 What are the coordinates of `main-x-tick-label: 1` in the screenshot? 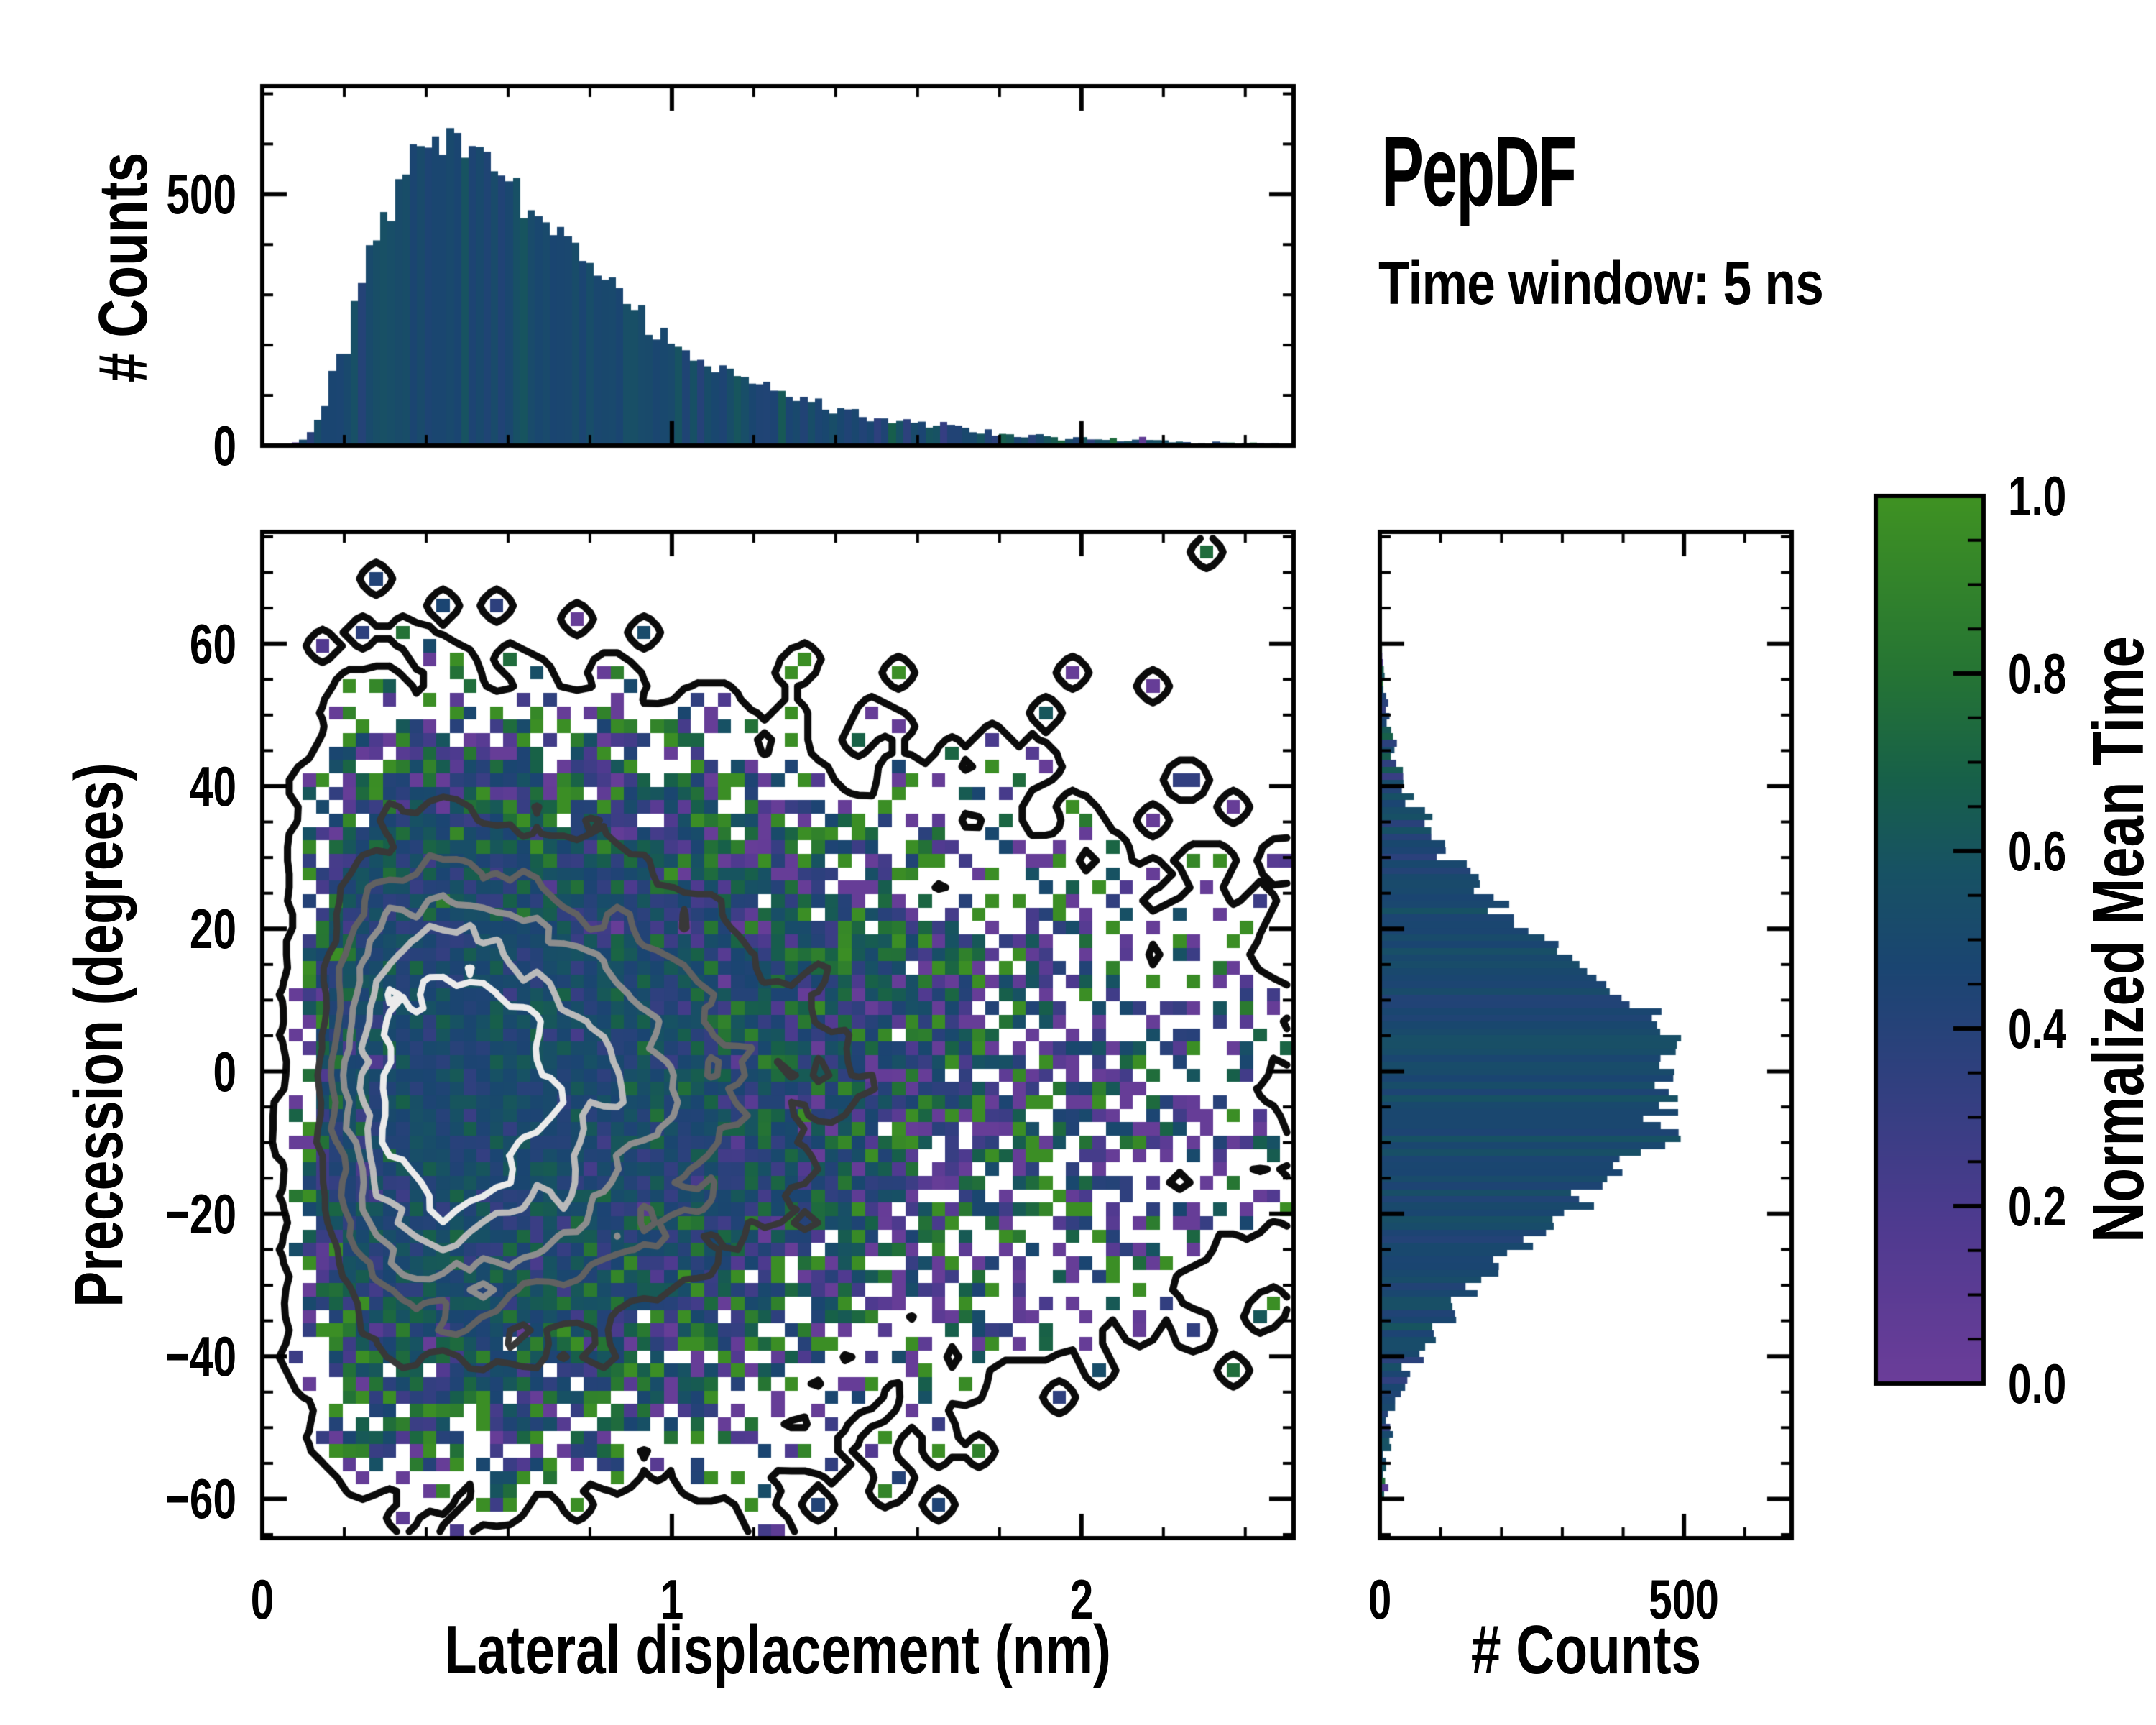 It's located at (672, 1599).